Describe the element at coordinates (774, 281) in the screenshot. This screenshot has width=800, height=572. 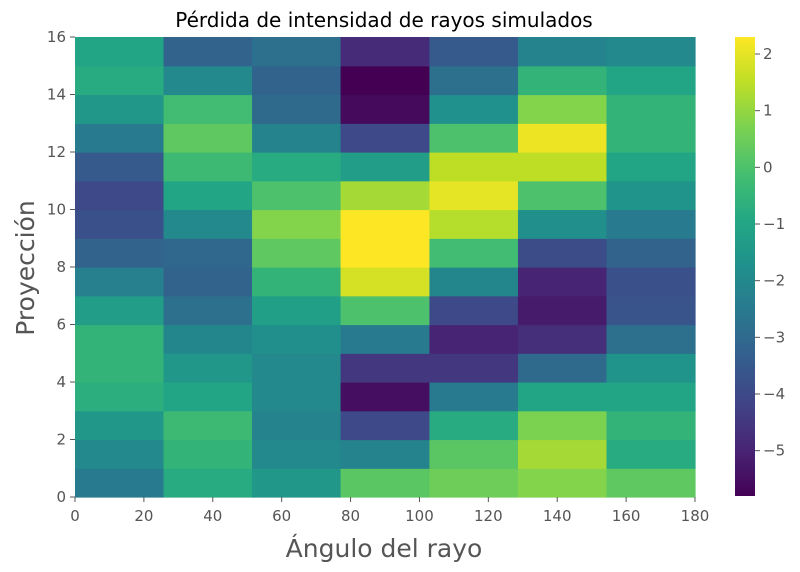
I see `colorbar-tick-label: −2` at that location.